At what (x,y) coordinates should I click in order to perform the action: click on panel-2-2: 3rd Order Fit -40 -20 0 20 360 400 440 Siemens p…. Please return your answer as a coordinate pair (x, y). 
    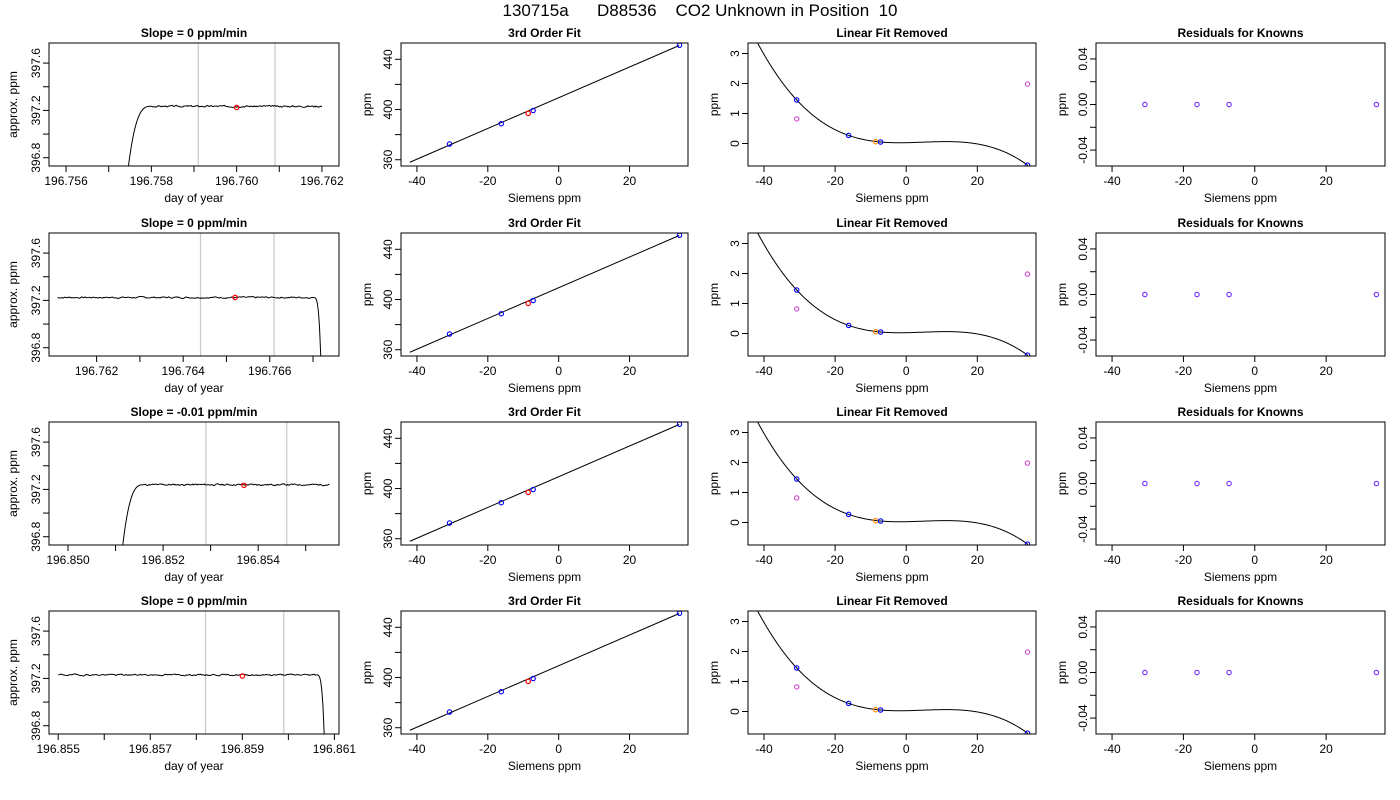
    Looking at the image, I should click on (524, 305).